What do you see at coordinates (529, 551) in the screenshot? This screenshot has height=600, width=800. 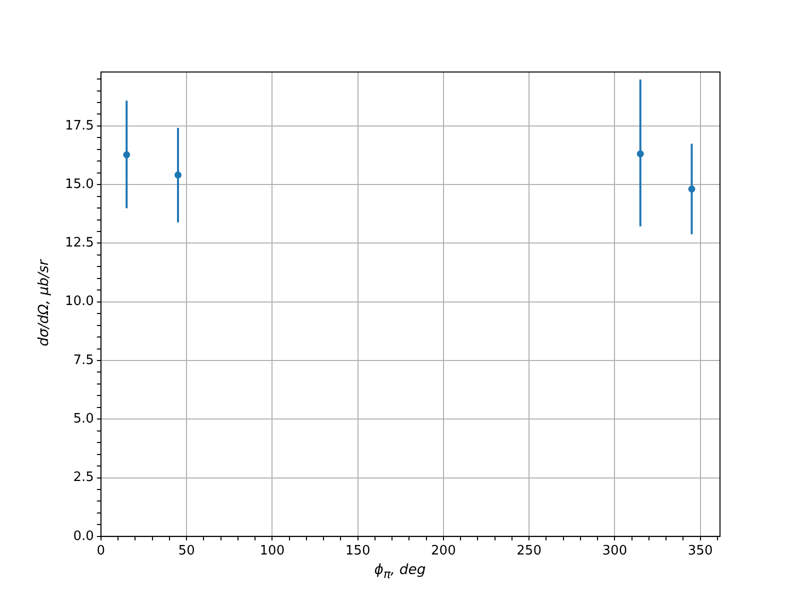 I see `x-tick-label: 250` at bounding box center [529, 551].